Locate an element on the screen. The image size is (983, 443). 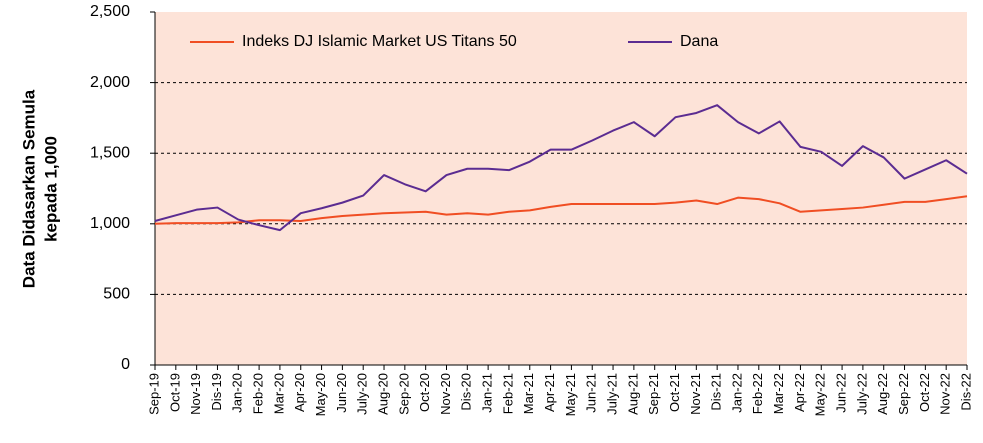
x-tick-label: Nov-21 is located at coordinates (695, 394).